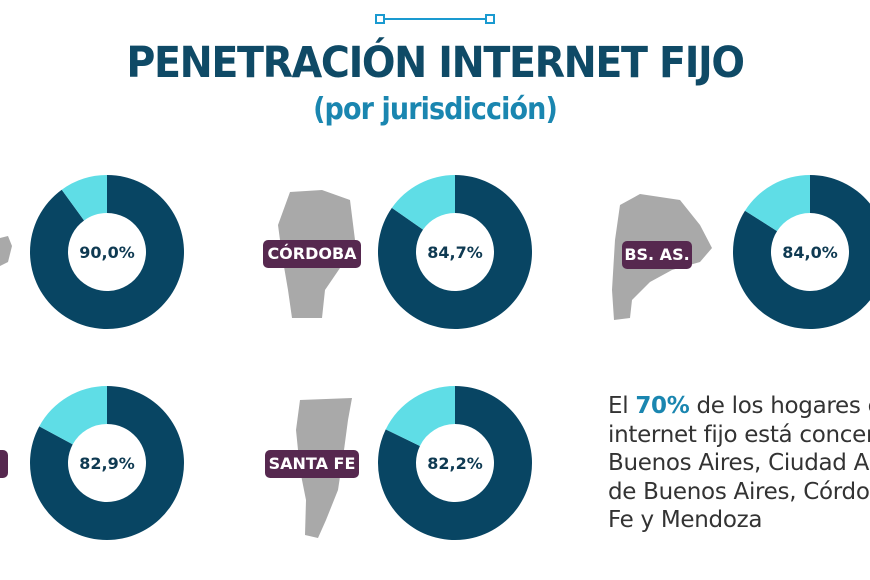  What do you see at coordinates (810, 252) in the screenshot?
I see `donut-value-label: 84,0%` at bounding box center [810, 252].